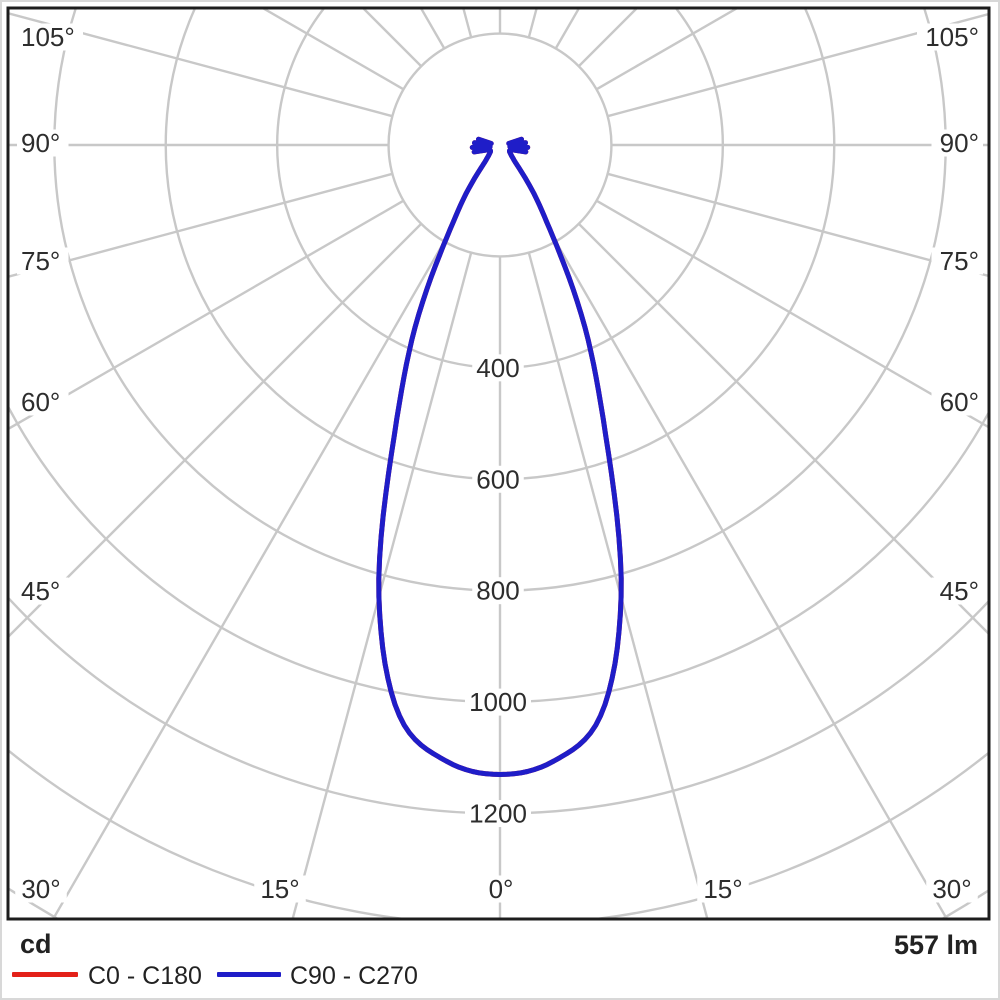 This screenshot has width=1000, height=1000. I want to click on angle-label-right-75deg-bg, so click(957, 261).